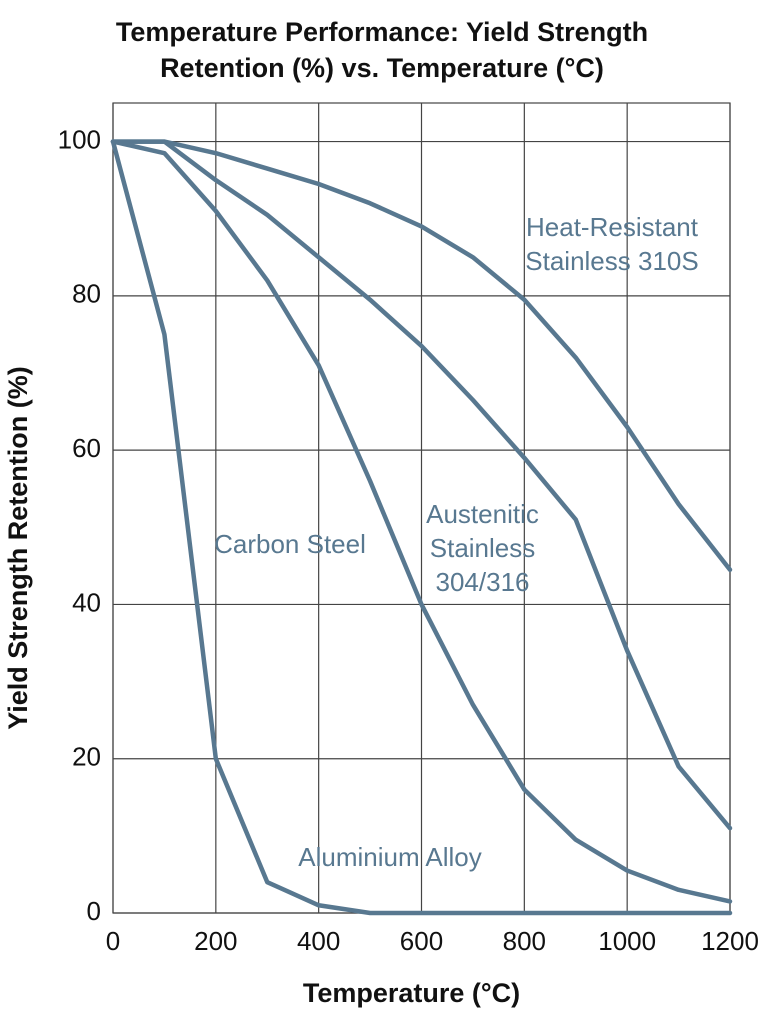 The width and height of the screenshot is (765, 1024). What do you see at coordinates (612, 244) in the screenshot?
I see `series-label: Heat-Resistant Stainless 310S` at bounding box center [612, 244].